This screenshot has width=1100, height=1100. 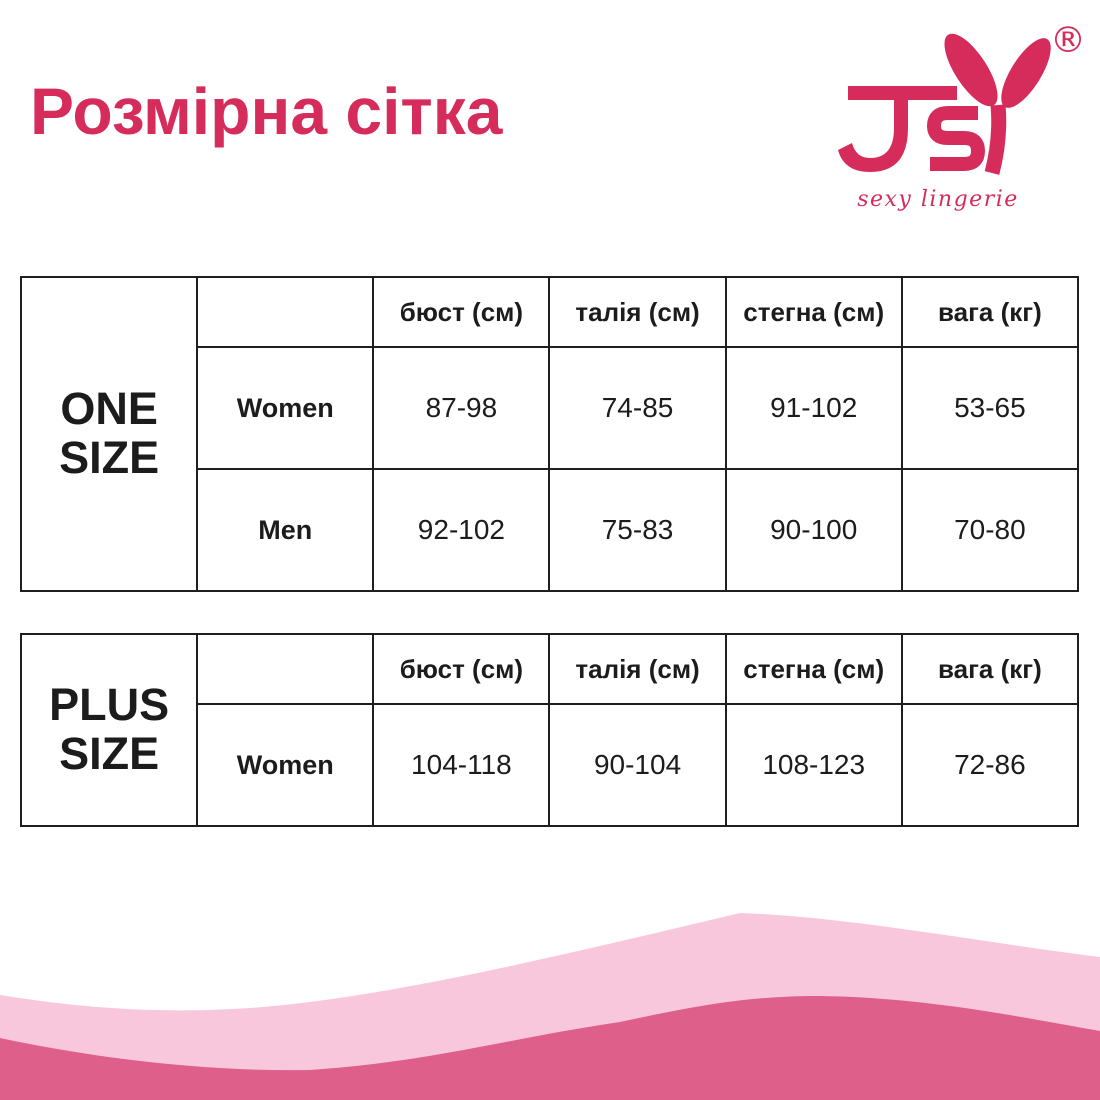 What do you see at coordinates (461, 408) in the screenshot?
I see `size-value-bust: 87-98` at bounding box center [461, 408].